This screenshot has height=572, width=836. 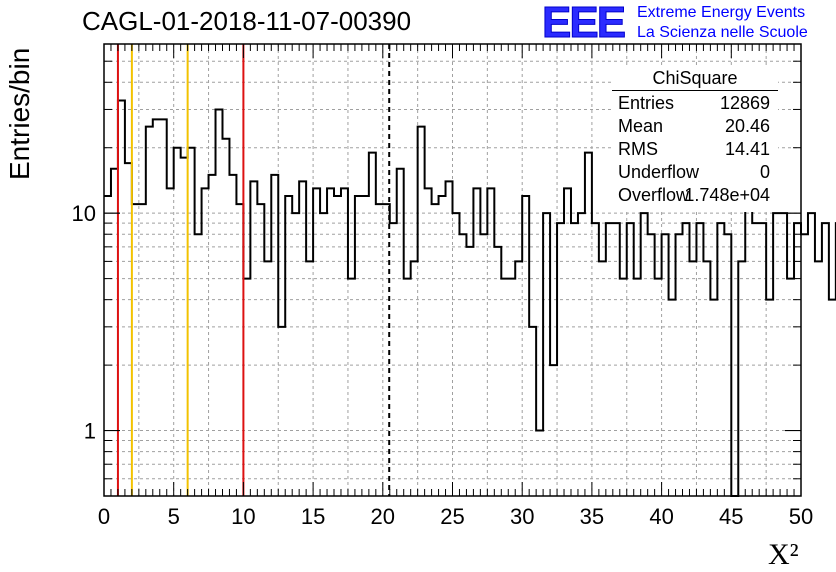 I want to click on x-tick-label: 45, so click(x=731, y=516).